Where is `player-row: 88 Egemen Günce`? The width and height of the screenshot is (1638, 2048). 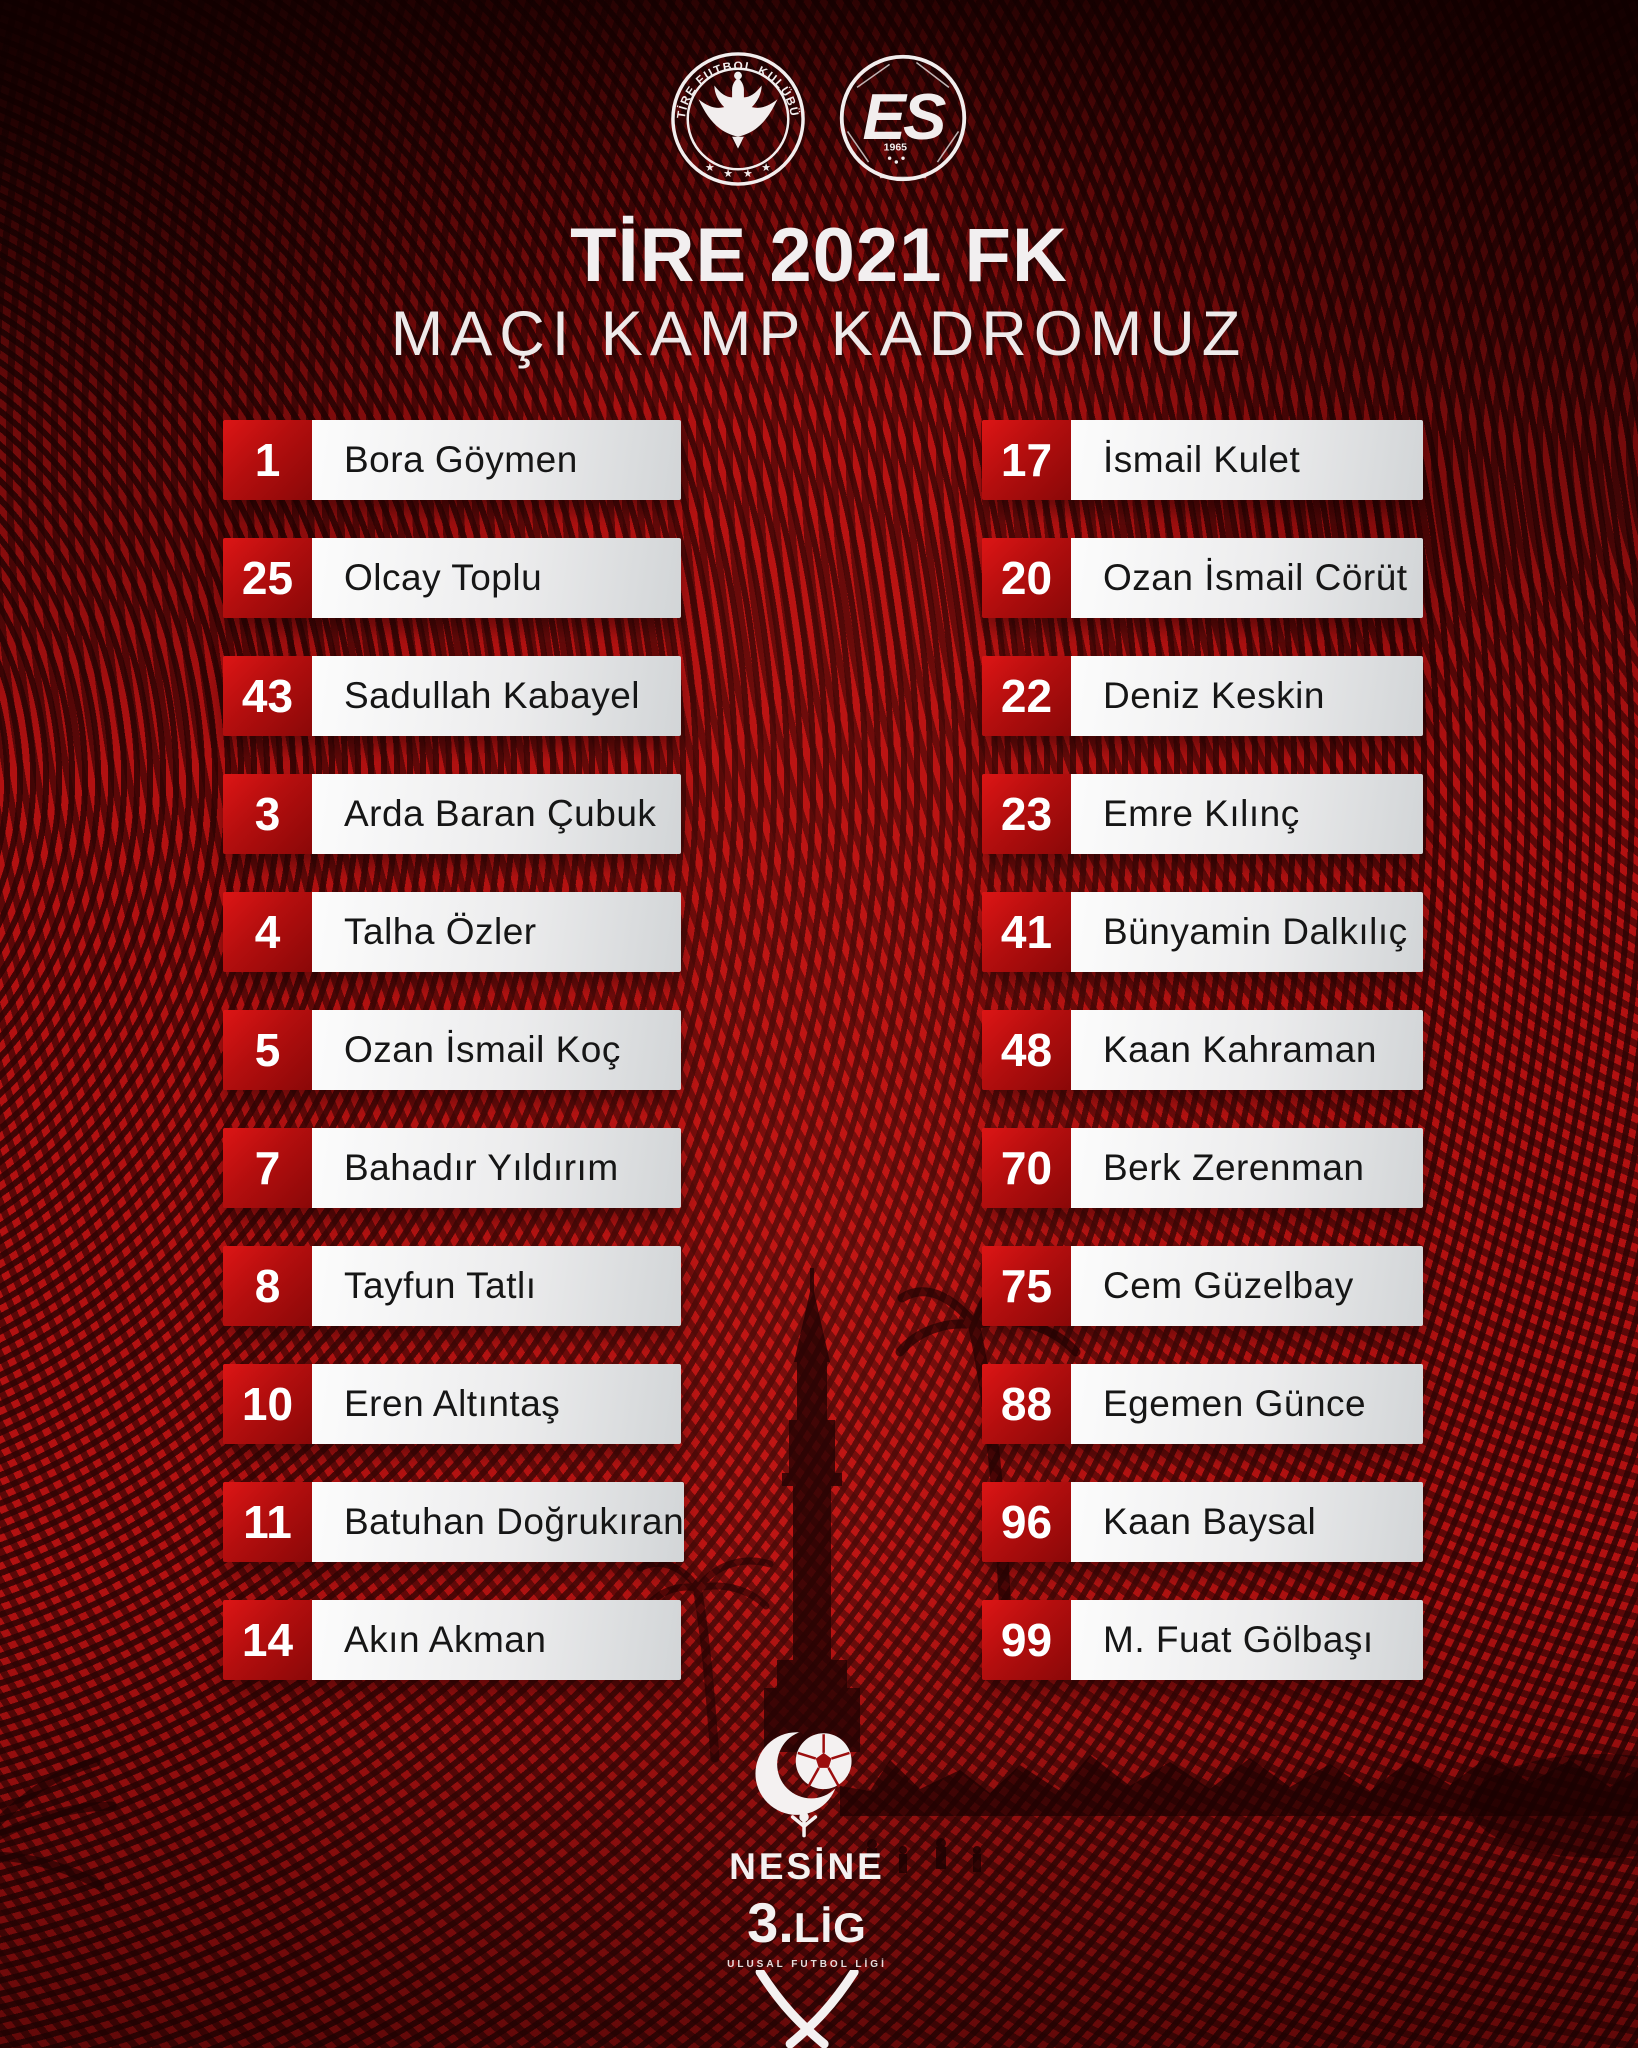
player-row: 88 Egemen Günce is located at coordinates (1202, 1404).